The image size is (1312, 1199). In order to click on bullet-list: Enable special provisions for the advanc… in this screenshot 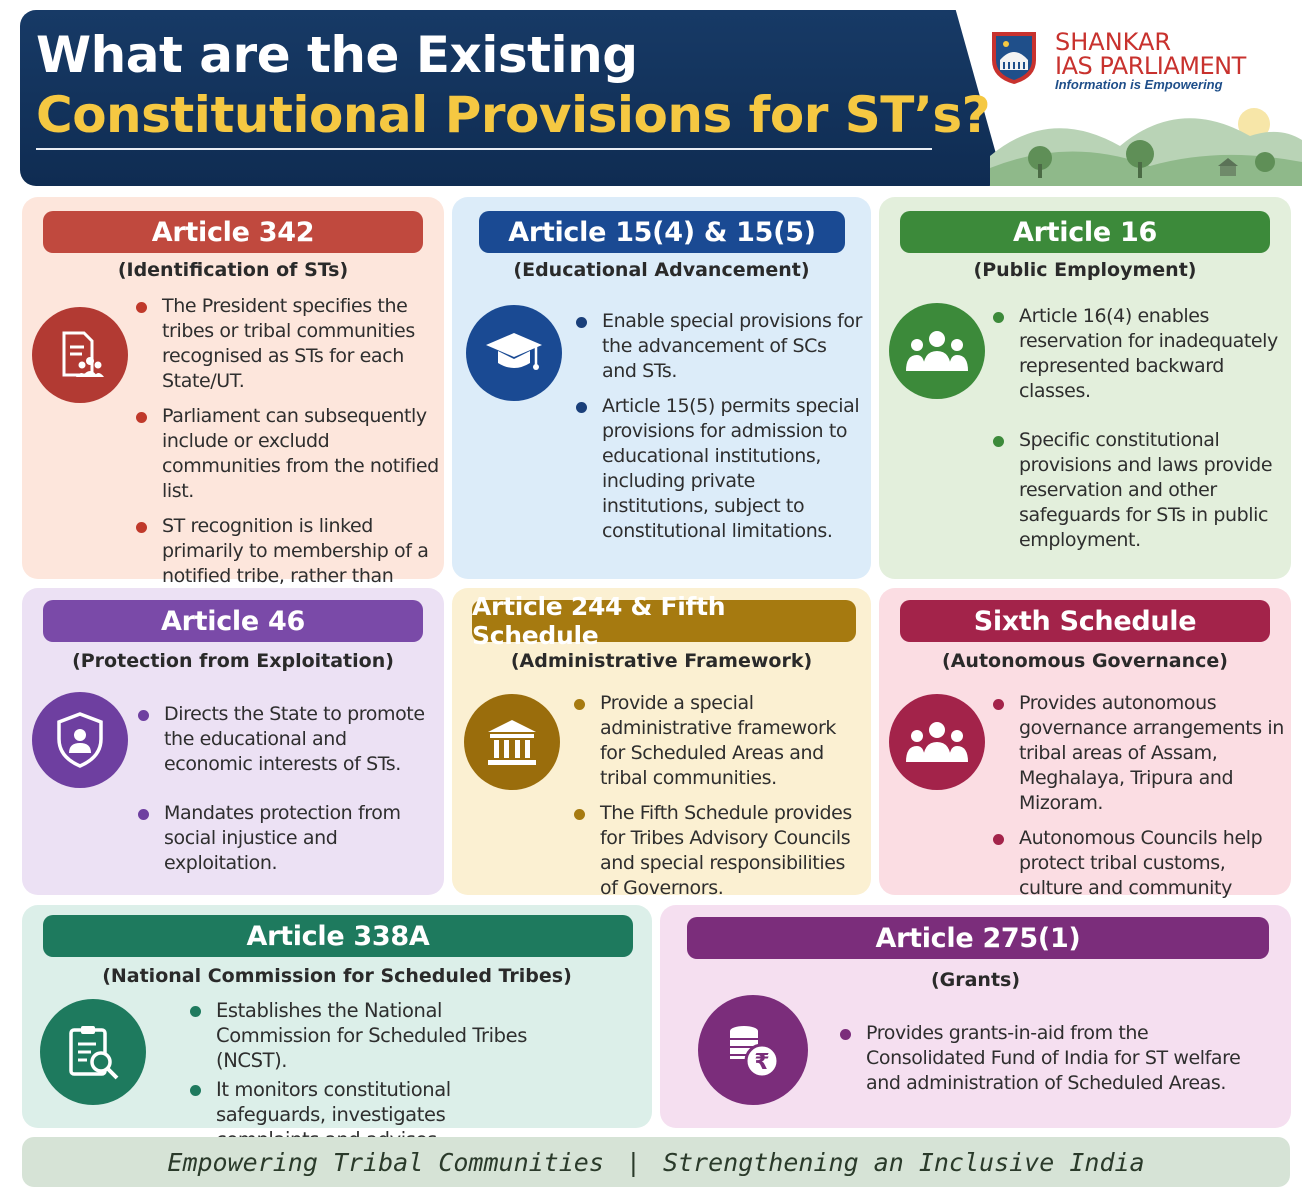, I will do `click(719, 431)`.